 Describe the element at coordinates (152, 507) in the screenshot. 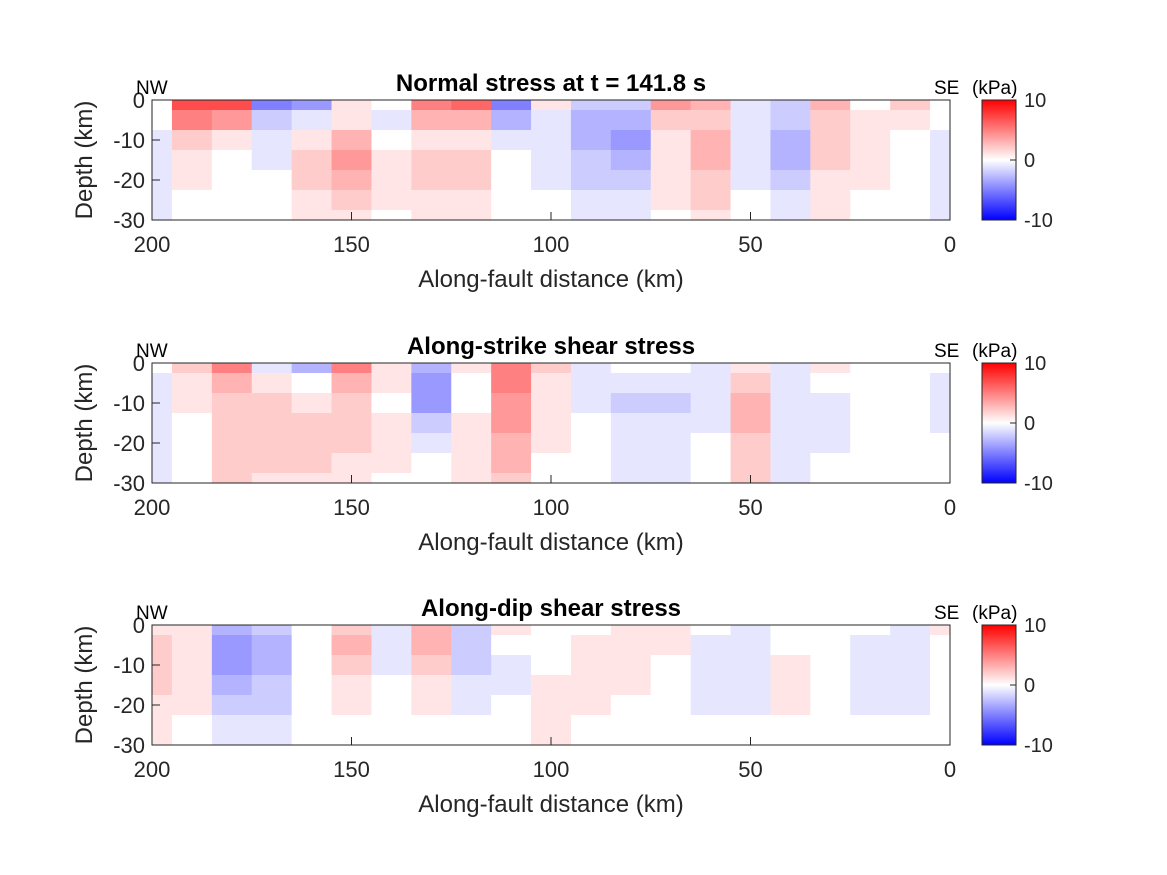

I see `x-tick-label: 200` at that location.